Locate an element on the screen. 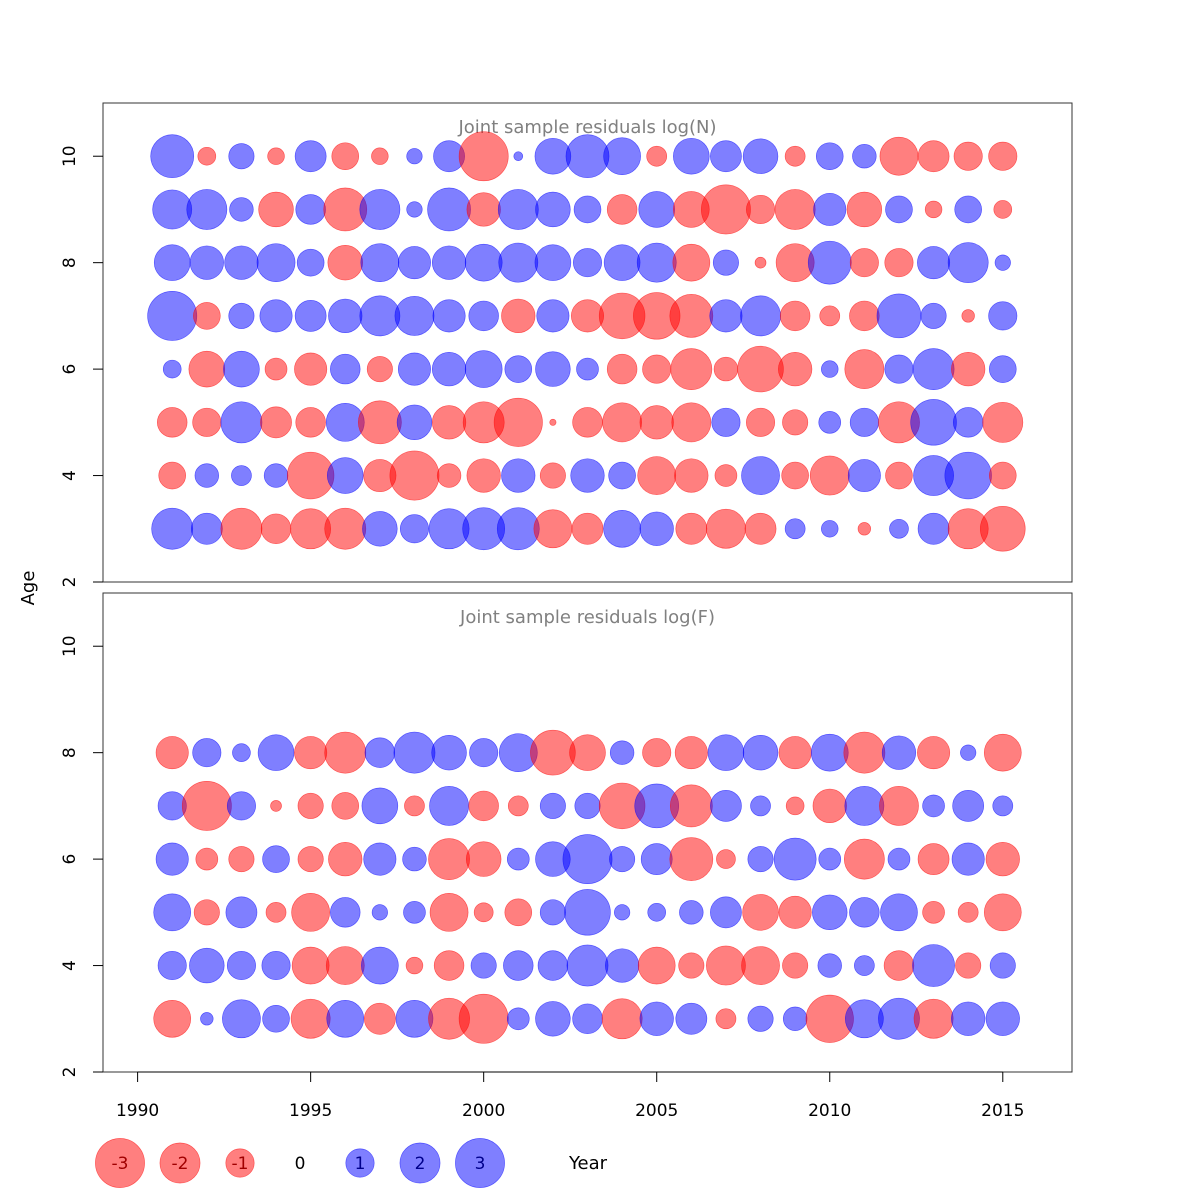  x-axis-label: Year is located at coordinates (588, 1163).